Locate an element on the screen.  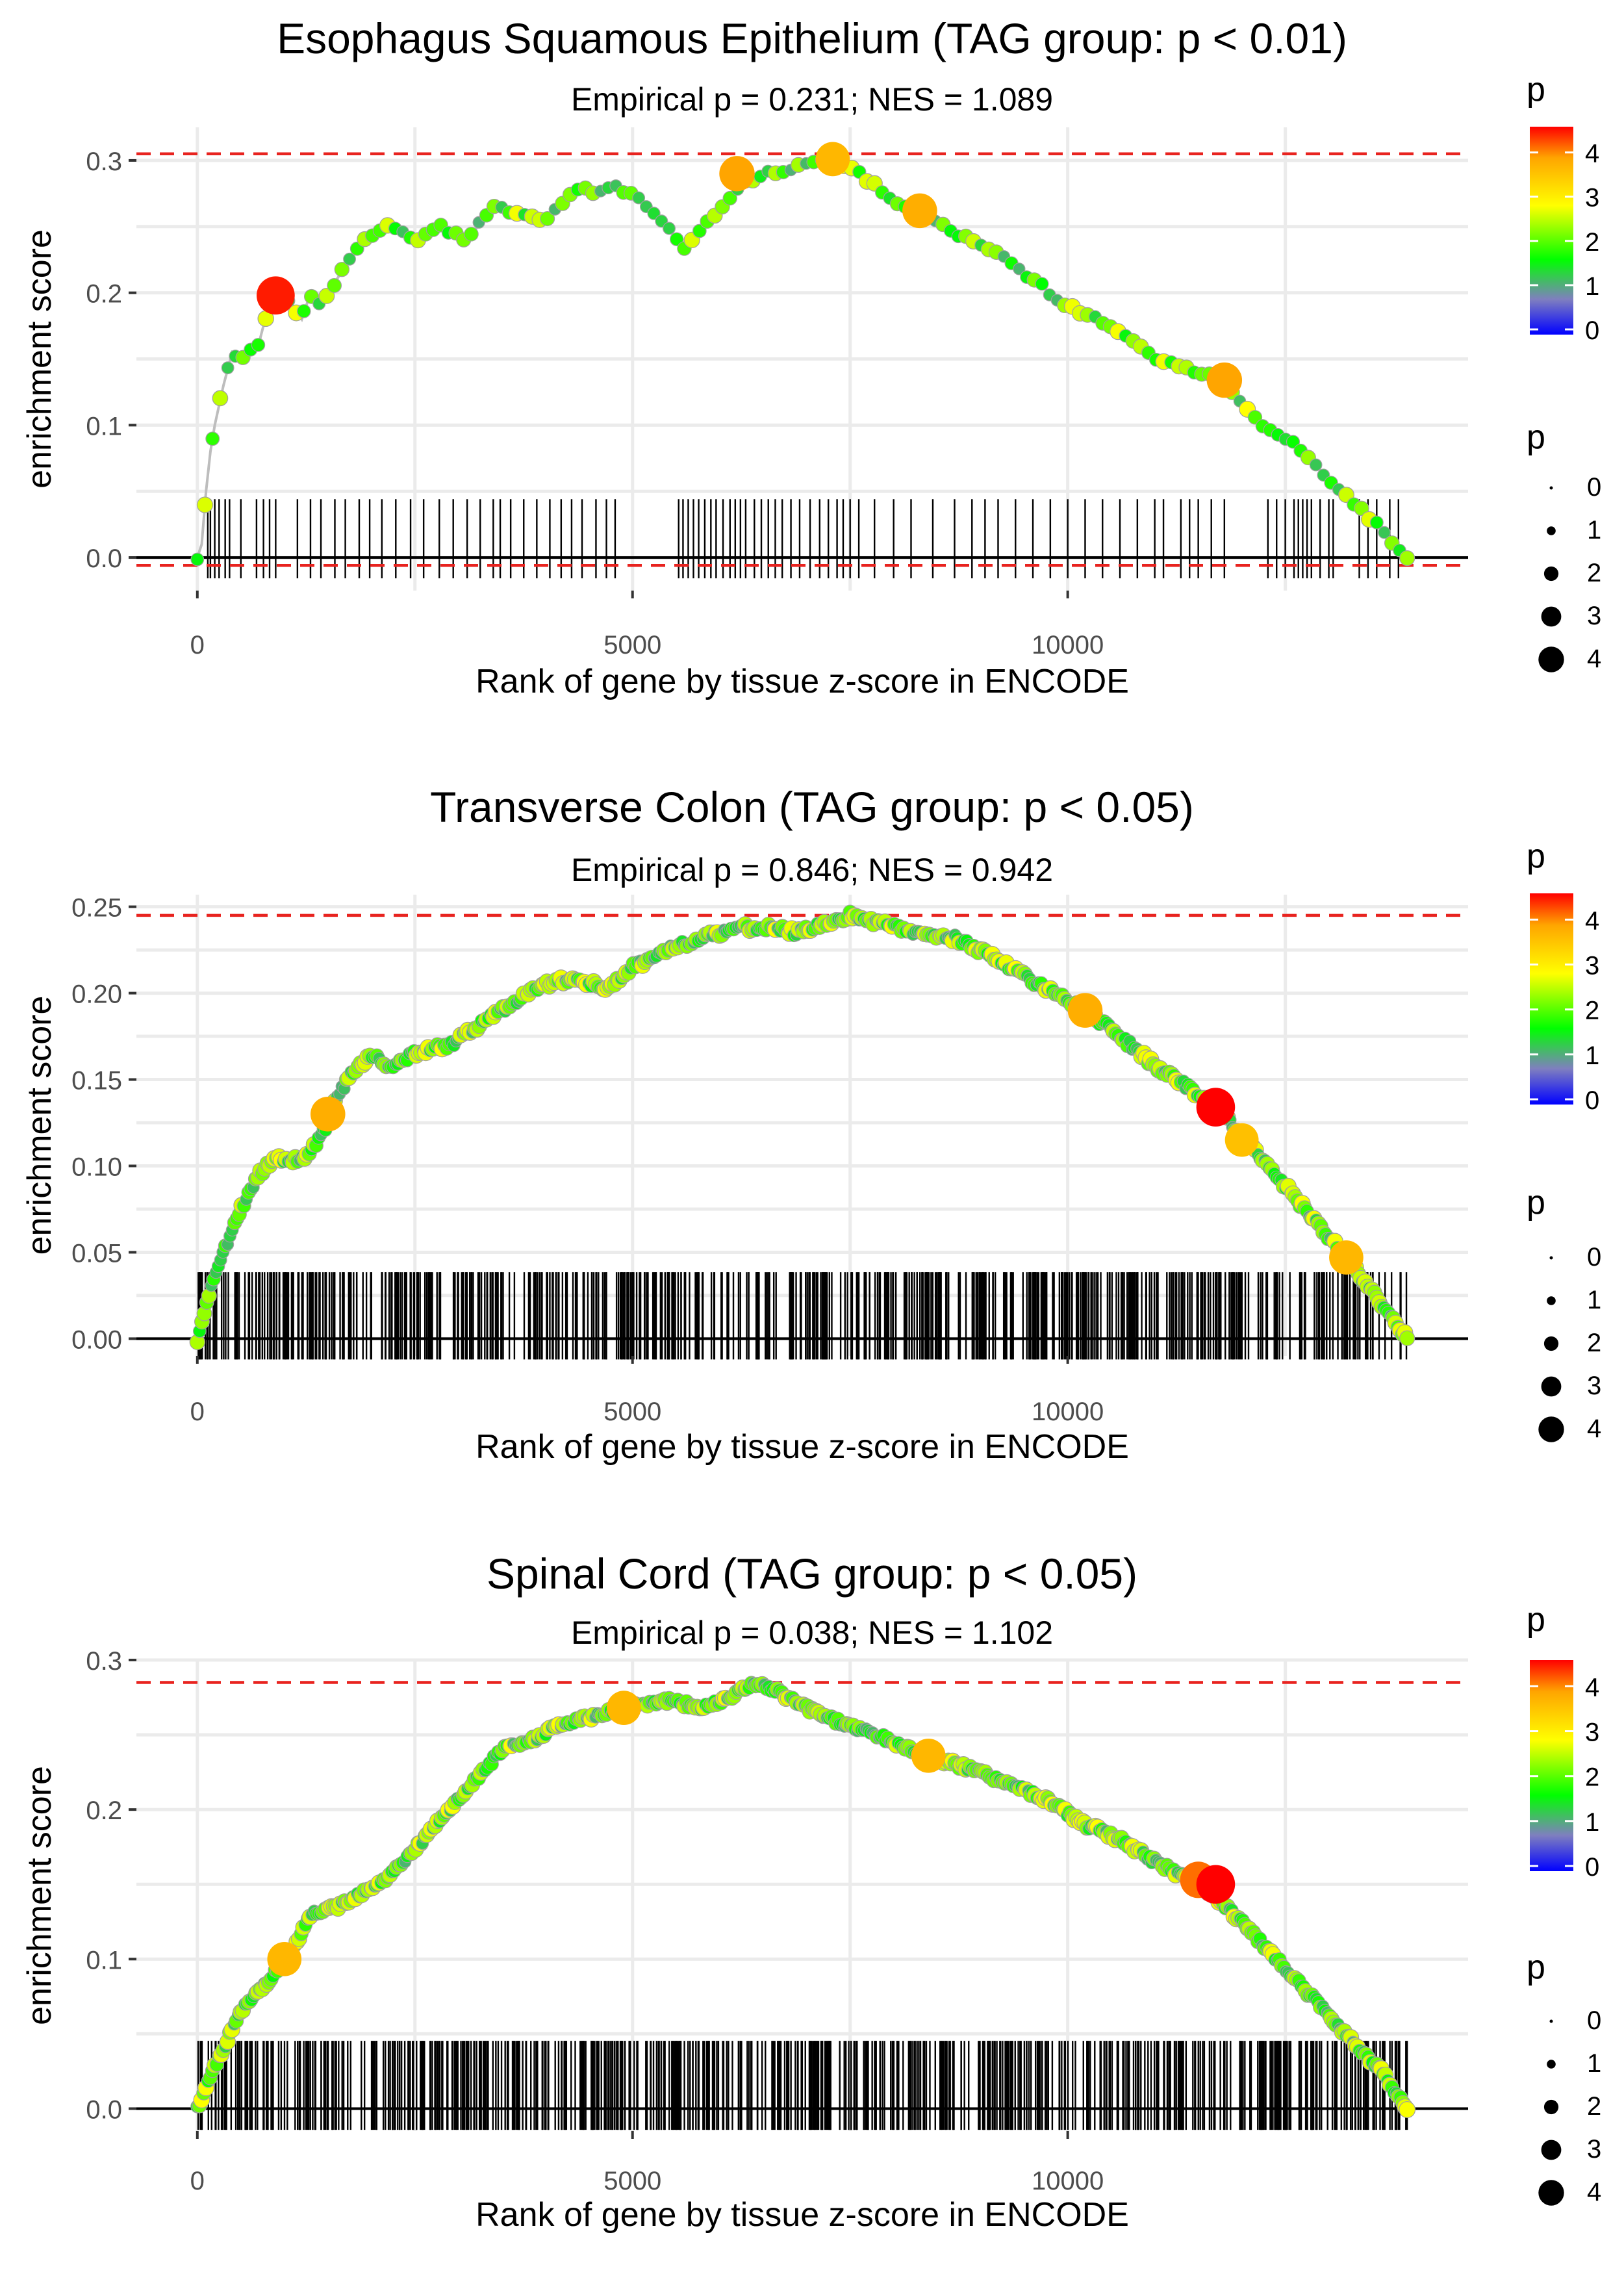
y-tick-label: 0.0 is located at coordinates (104, 2109).